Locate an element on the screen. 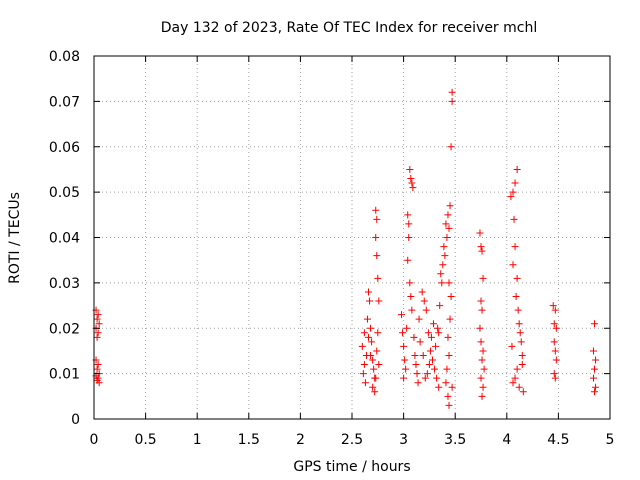 This screenshot has height=480, width=640. y-tick-label: 0 is located at coordinates (75, 420).